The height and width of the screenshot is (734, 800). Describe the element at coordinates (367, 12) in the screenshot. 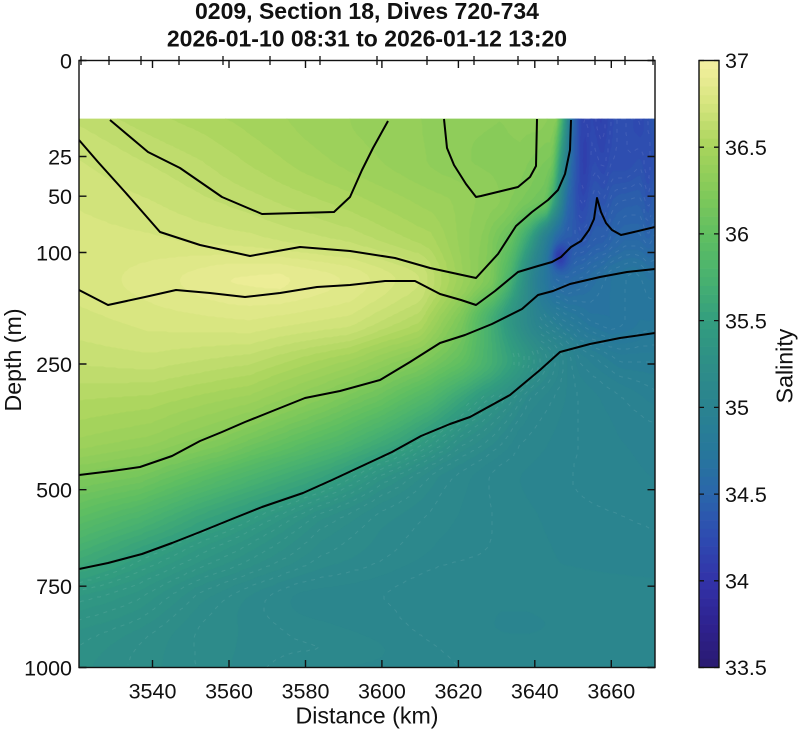

I see `svg-text:0209, Section 18, Dives 720-73: 0209, Section 18, Dives 720-734` at that location.